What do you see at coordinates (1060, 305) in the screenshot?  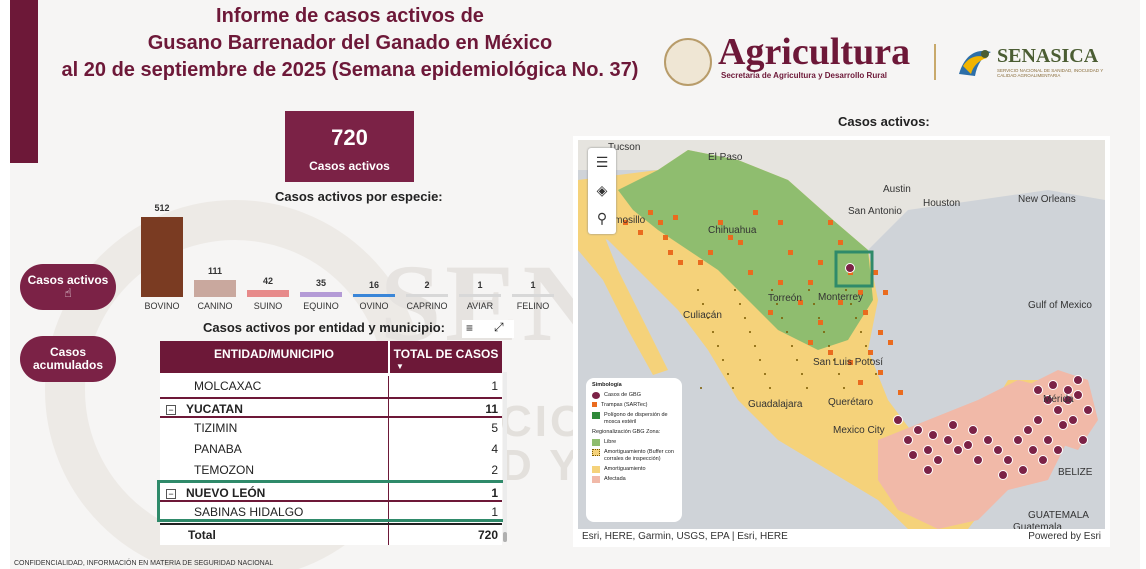 I see `map-place-label: Gulf of Mexico` at bounding box center [1060, 305].